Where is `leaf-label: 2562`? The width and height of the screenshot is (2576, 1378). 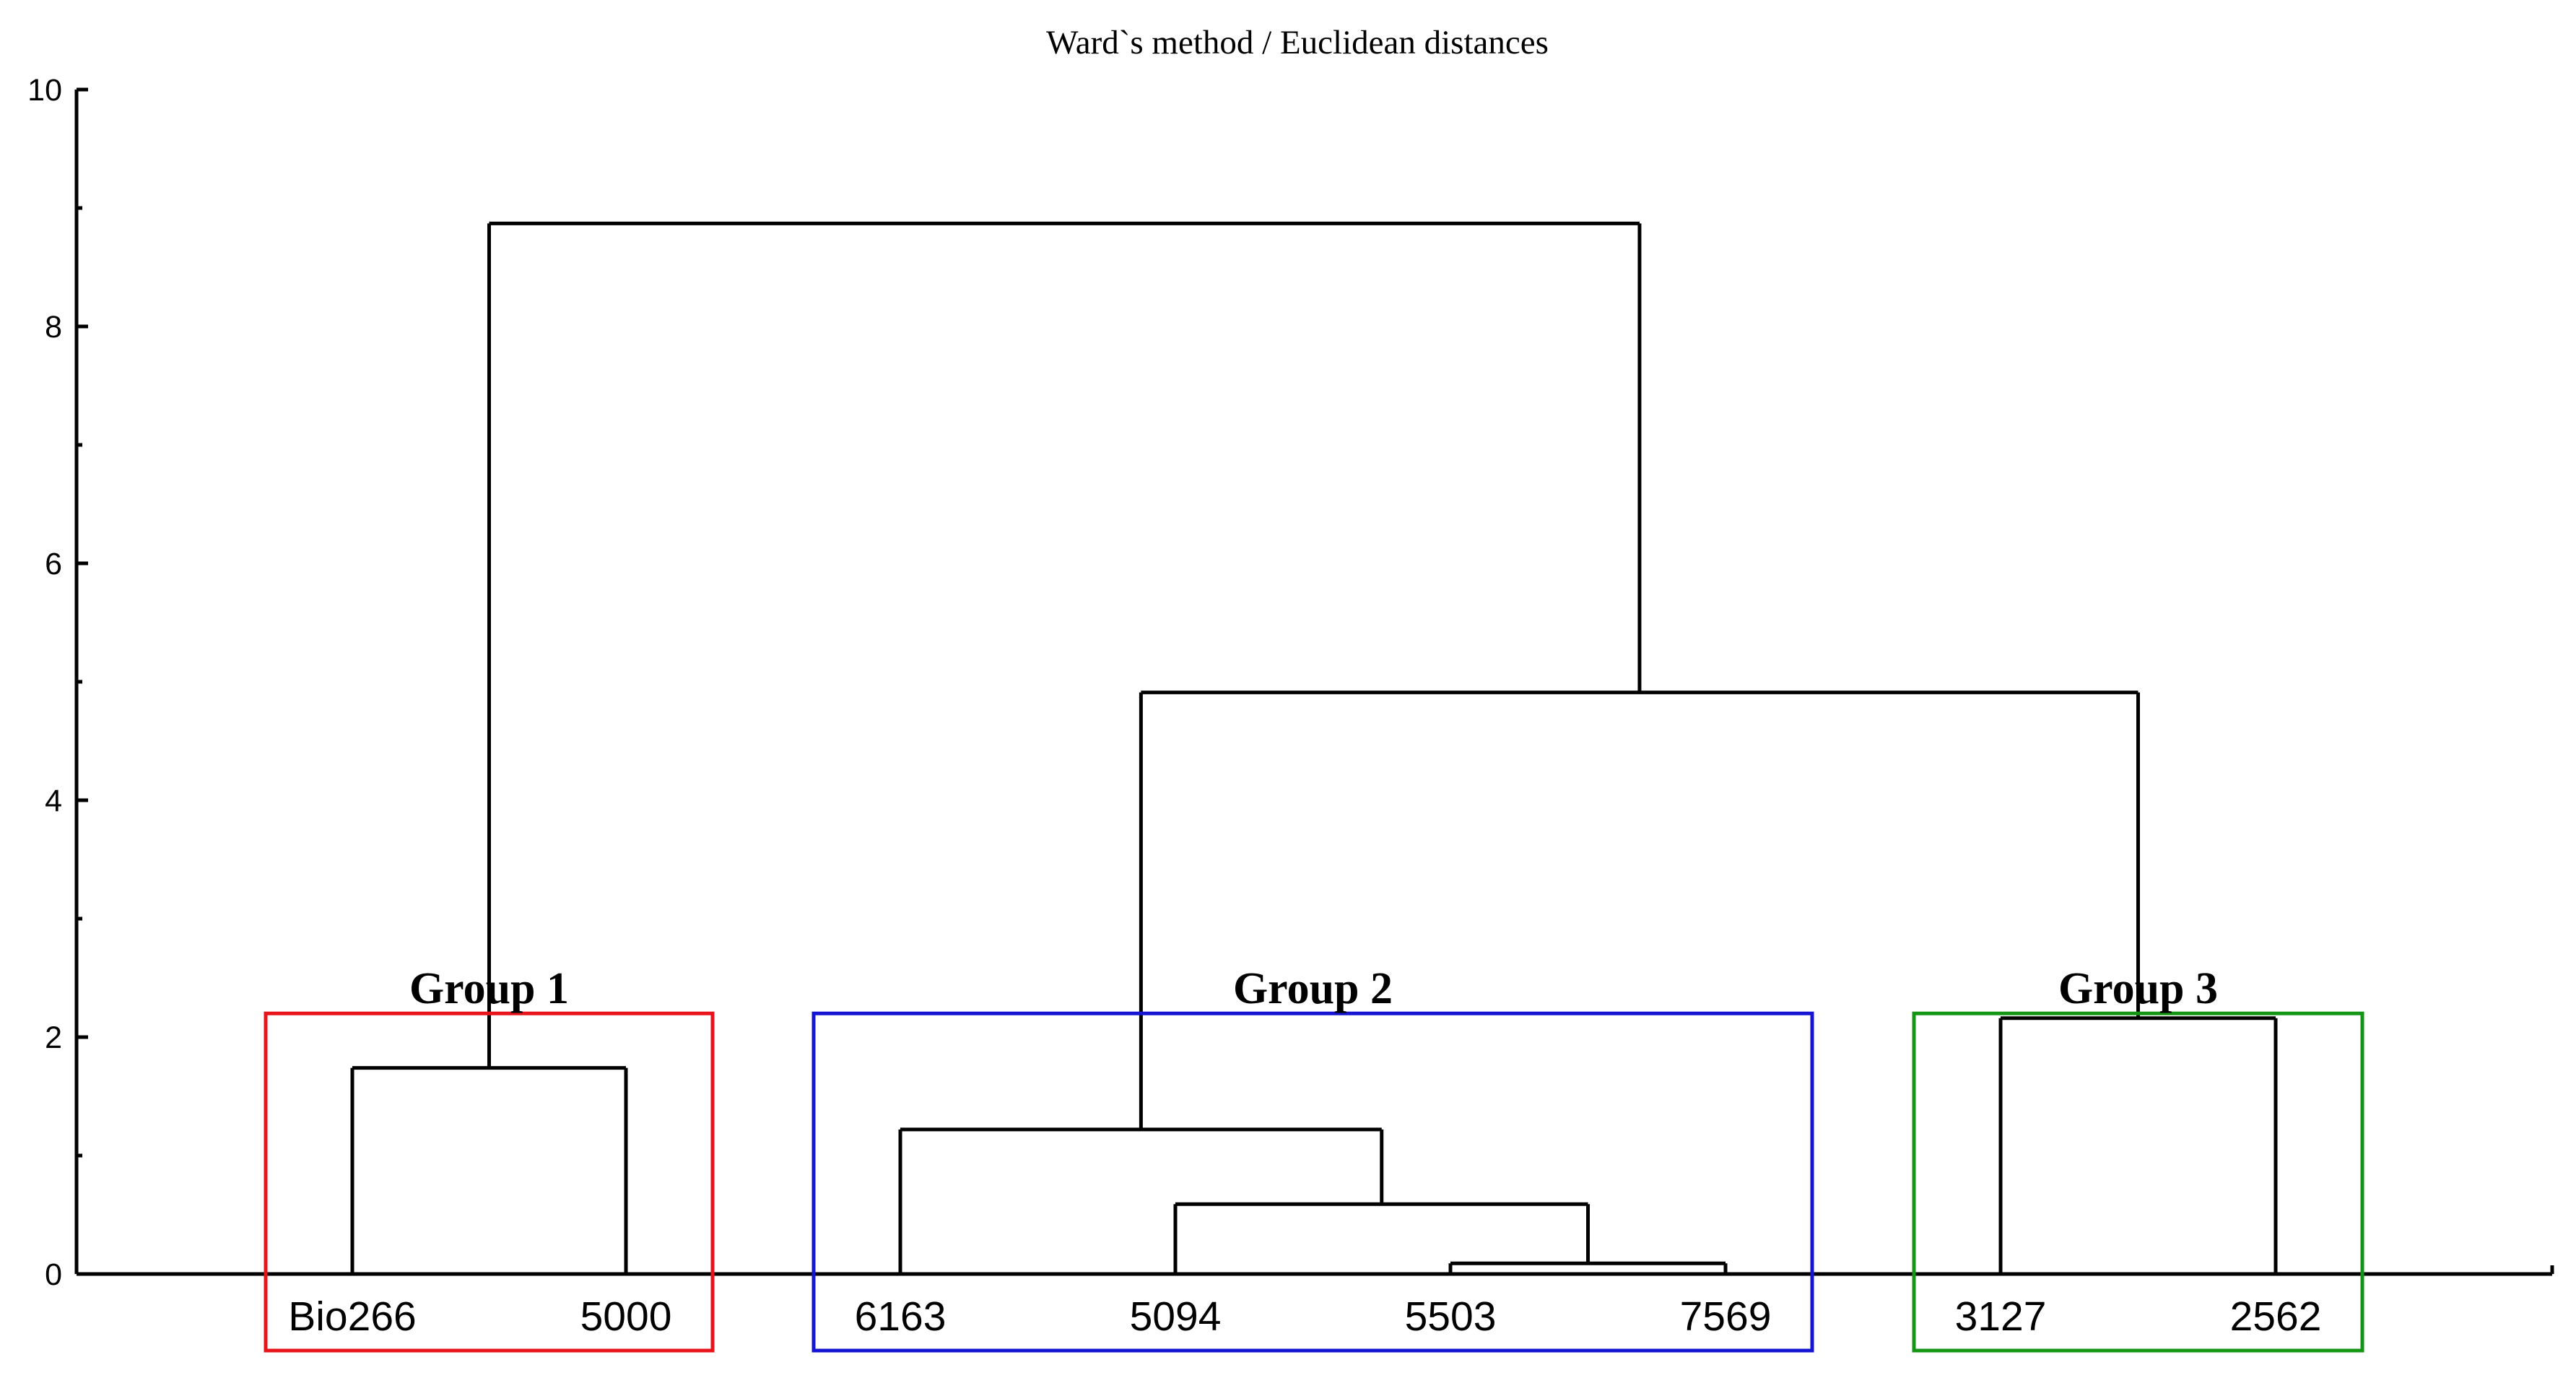 leaf-label: 2562 is located at coordinates (2276, 1317).